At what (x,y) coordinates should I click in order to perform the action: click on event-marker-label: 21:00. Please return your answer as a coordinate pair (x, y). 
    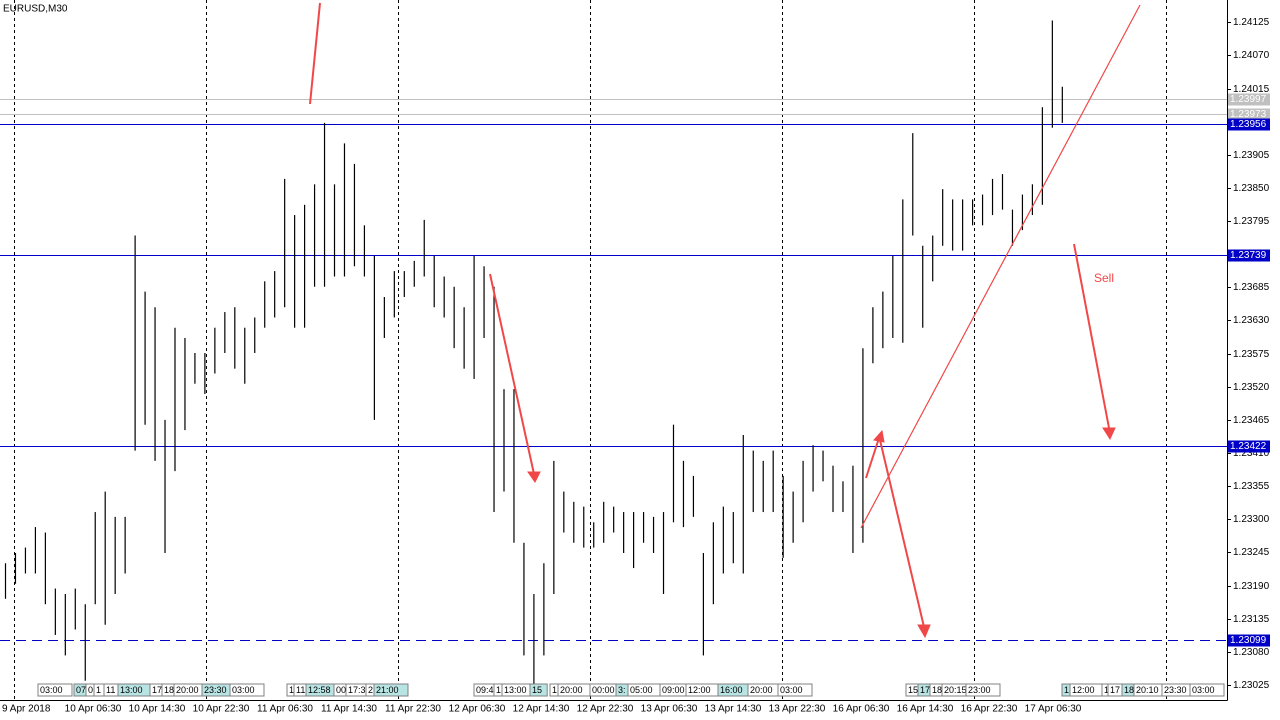
    Looking at the image, I should click on (387, 690).